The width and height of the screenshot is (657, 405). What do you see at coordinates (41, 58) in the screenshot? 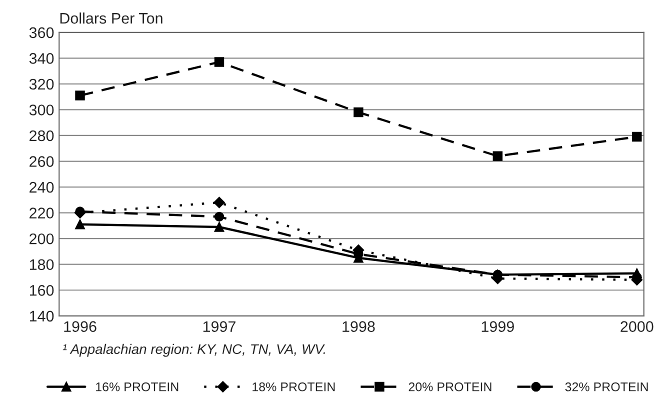
I see `y-tick-label: 340` at bounding box center [41, 58].